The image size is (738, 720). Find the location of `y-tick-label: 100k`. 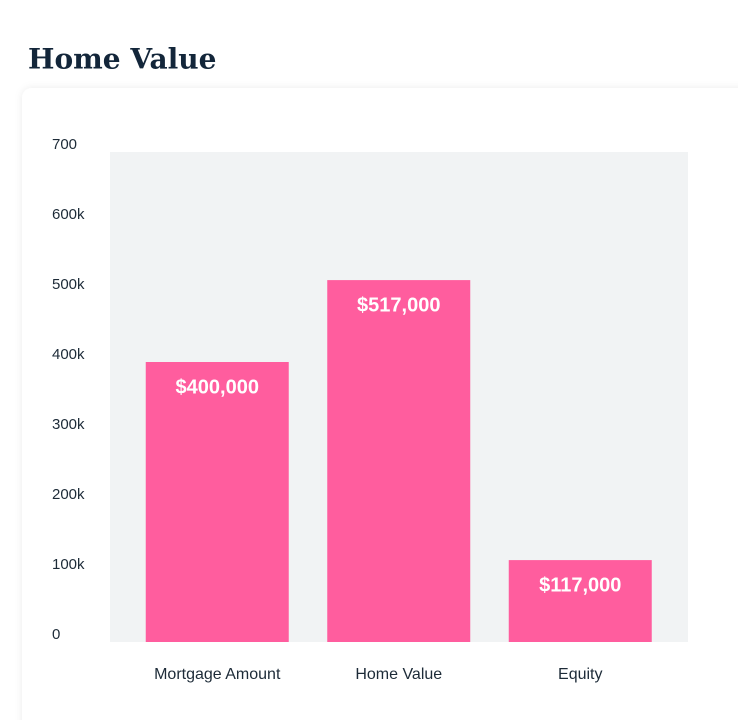

y-tick-label: 100k is located at coordinates (68, 564).